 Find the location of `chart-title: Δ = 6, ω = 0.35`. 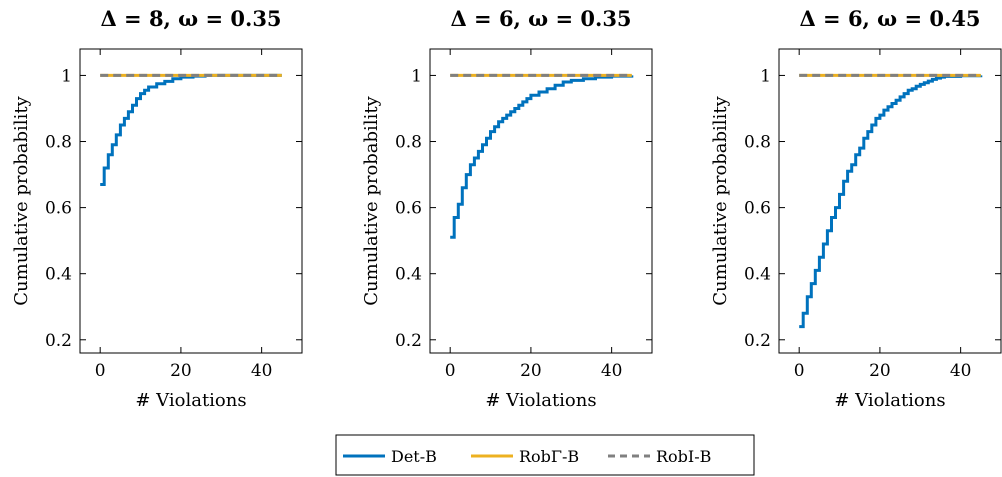

chart-title: Δ = 6, ω = 0.35 is located at coordinates (540, 18).